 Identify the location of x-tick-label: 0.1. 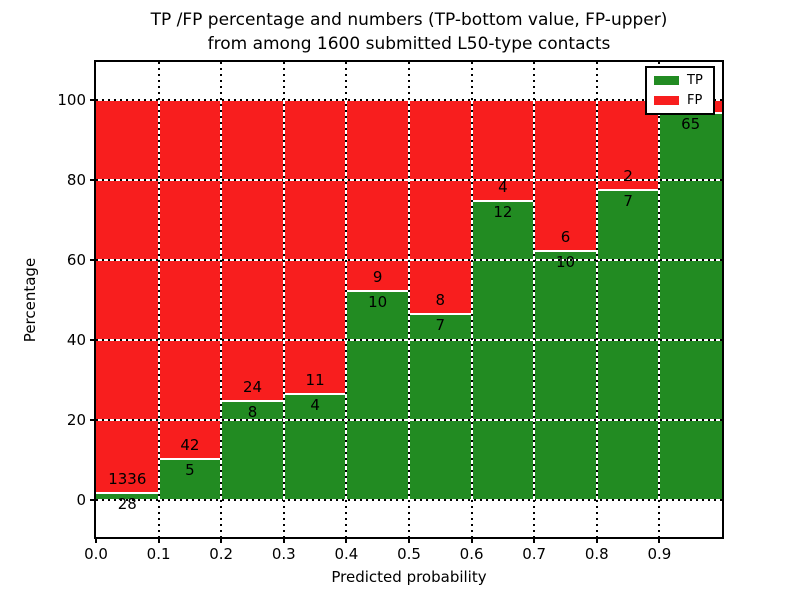
(158, 554).